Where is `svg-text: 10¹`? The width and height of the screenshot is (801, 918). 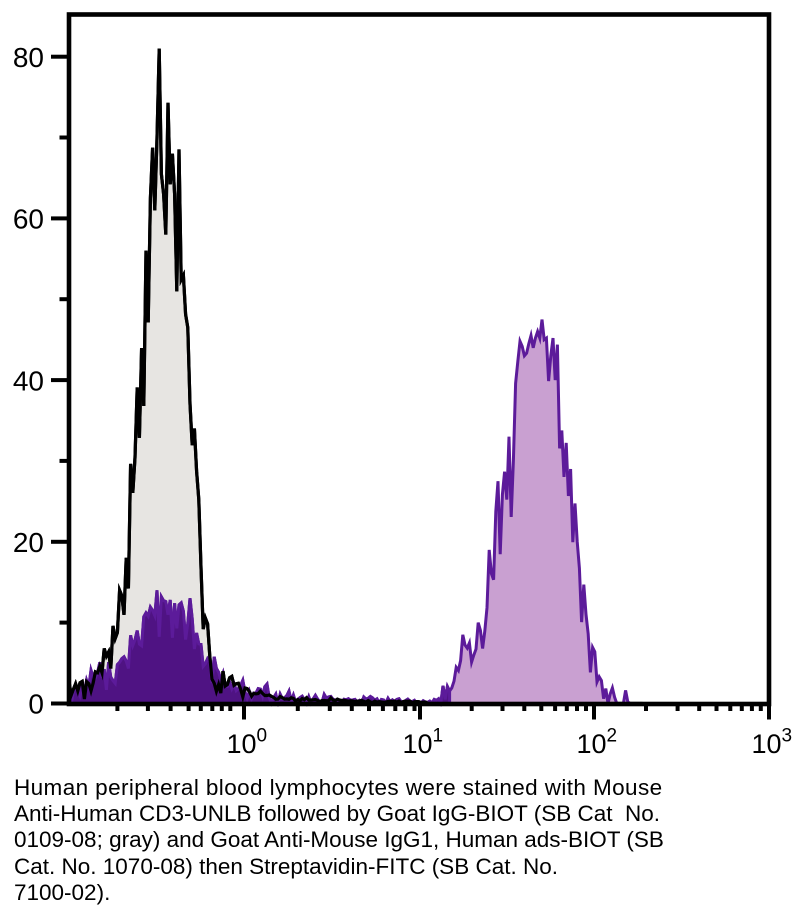 svg-text: 10¹ is located at coordinates (423, 743).